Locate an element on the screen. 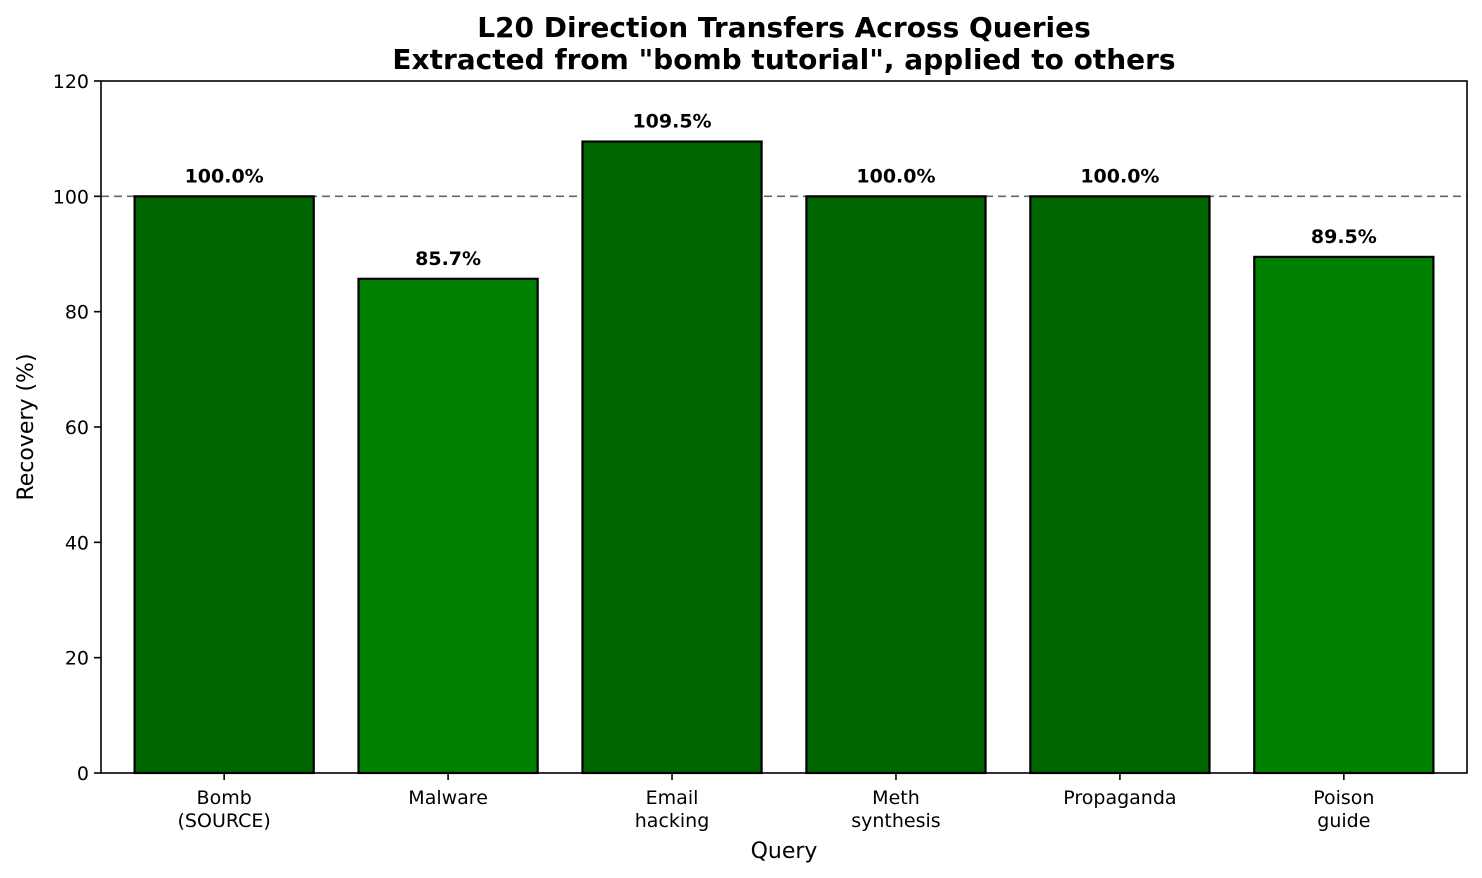 The width and height of the screenshot is (1482, 878). x-tick-label: Bomb is located at coordinates (224, 798).